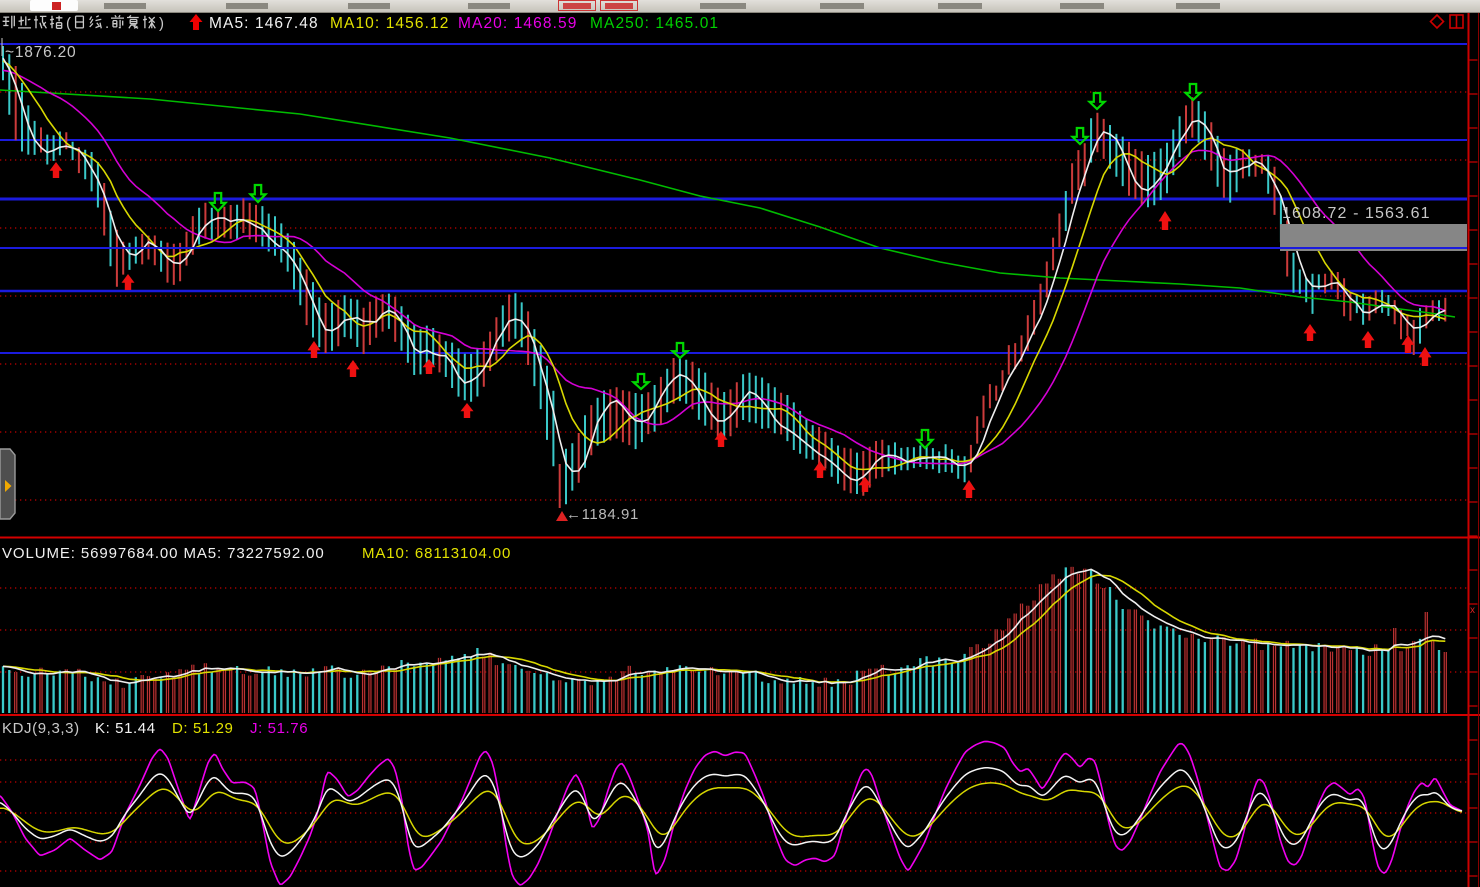  What do you see at coordinates (41, 728) in the screenshot?
I see `svg-text: KDJ(9,3,3)` at bounding box center [41, 728].